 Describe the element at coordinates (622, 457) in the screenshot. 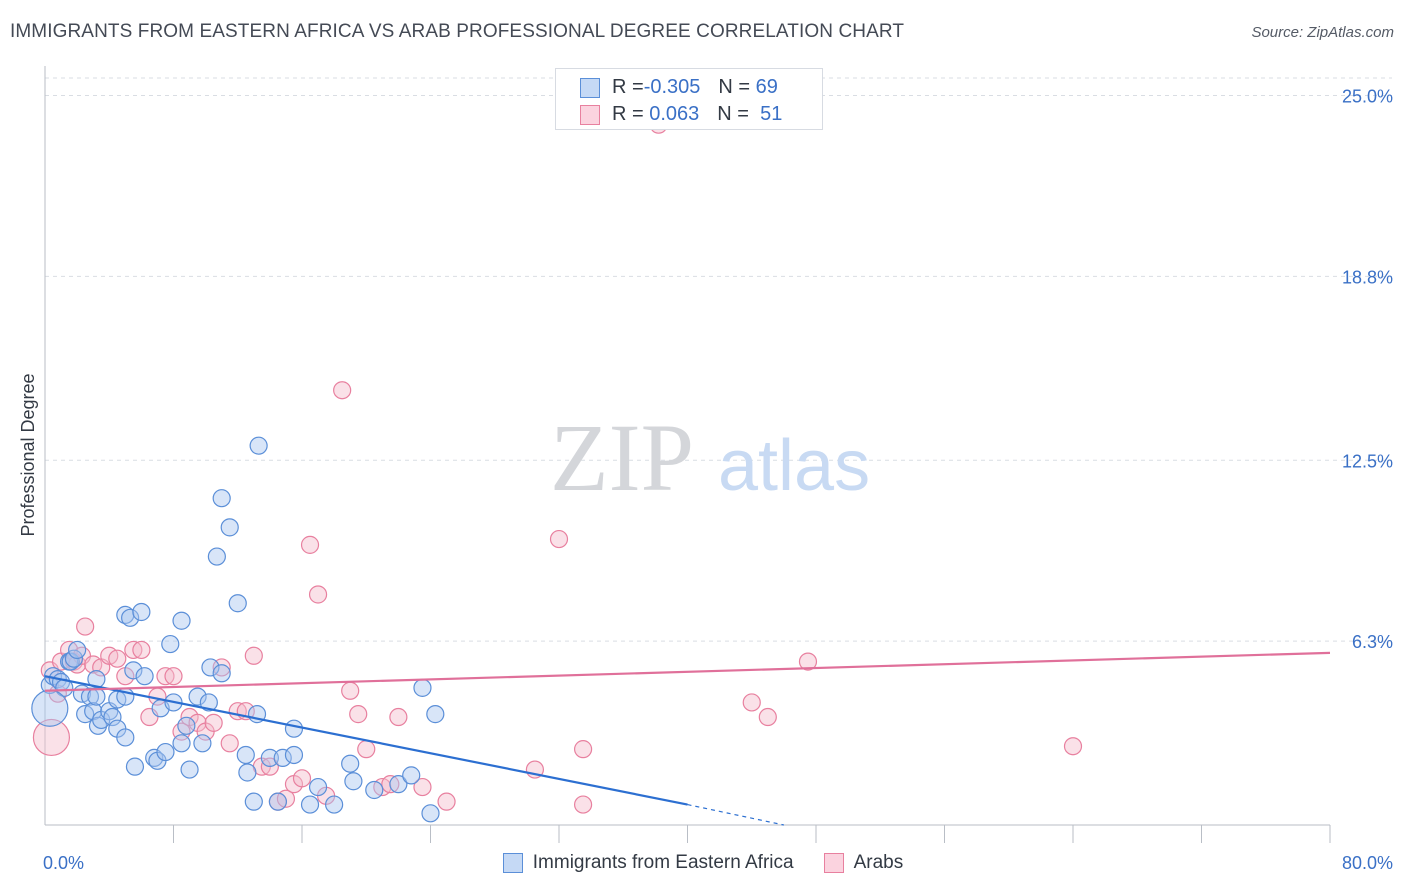

I see `watermark-zip: ZIP` at that location.